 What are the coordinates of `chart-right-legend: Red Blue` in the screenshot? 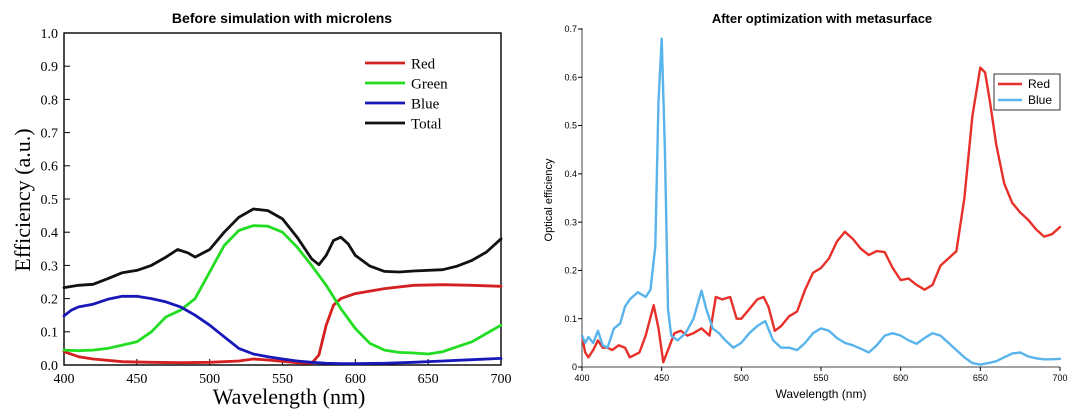 It's located at (1027, 92).